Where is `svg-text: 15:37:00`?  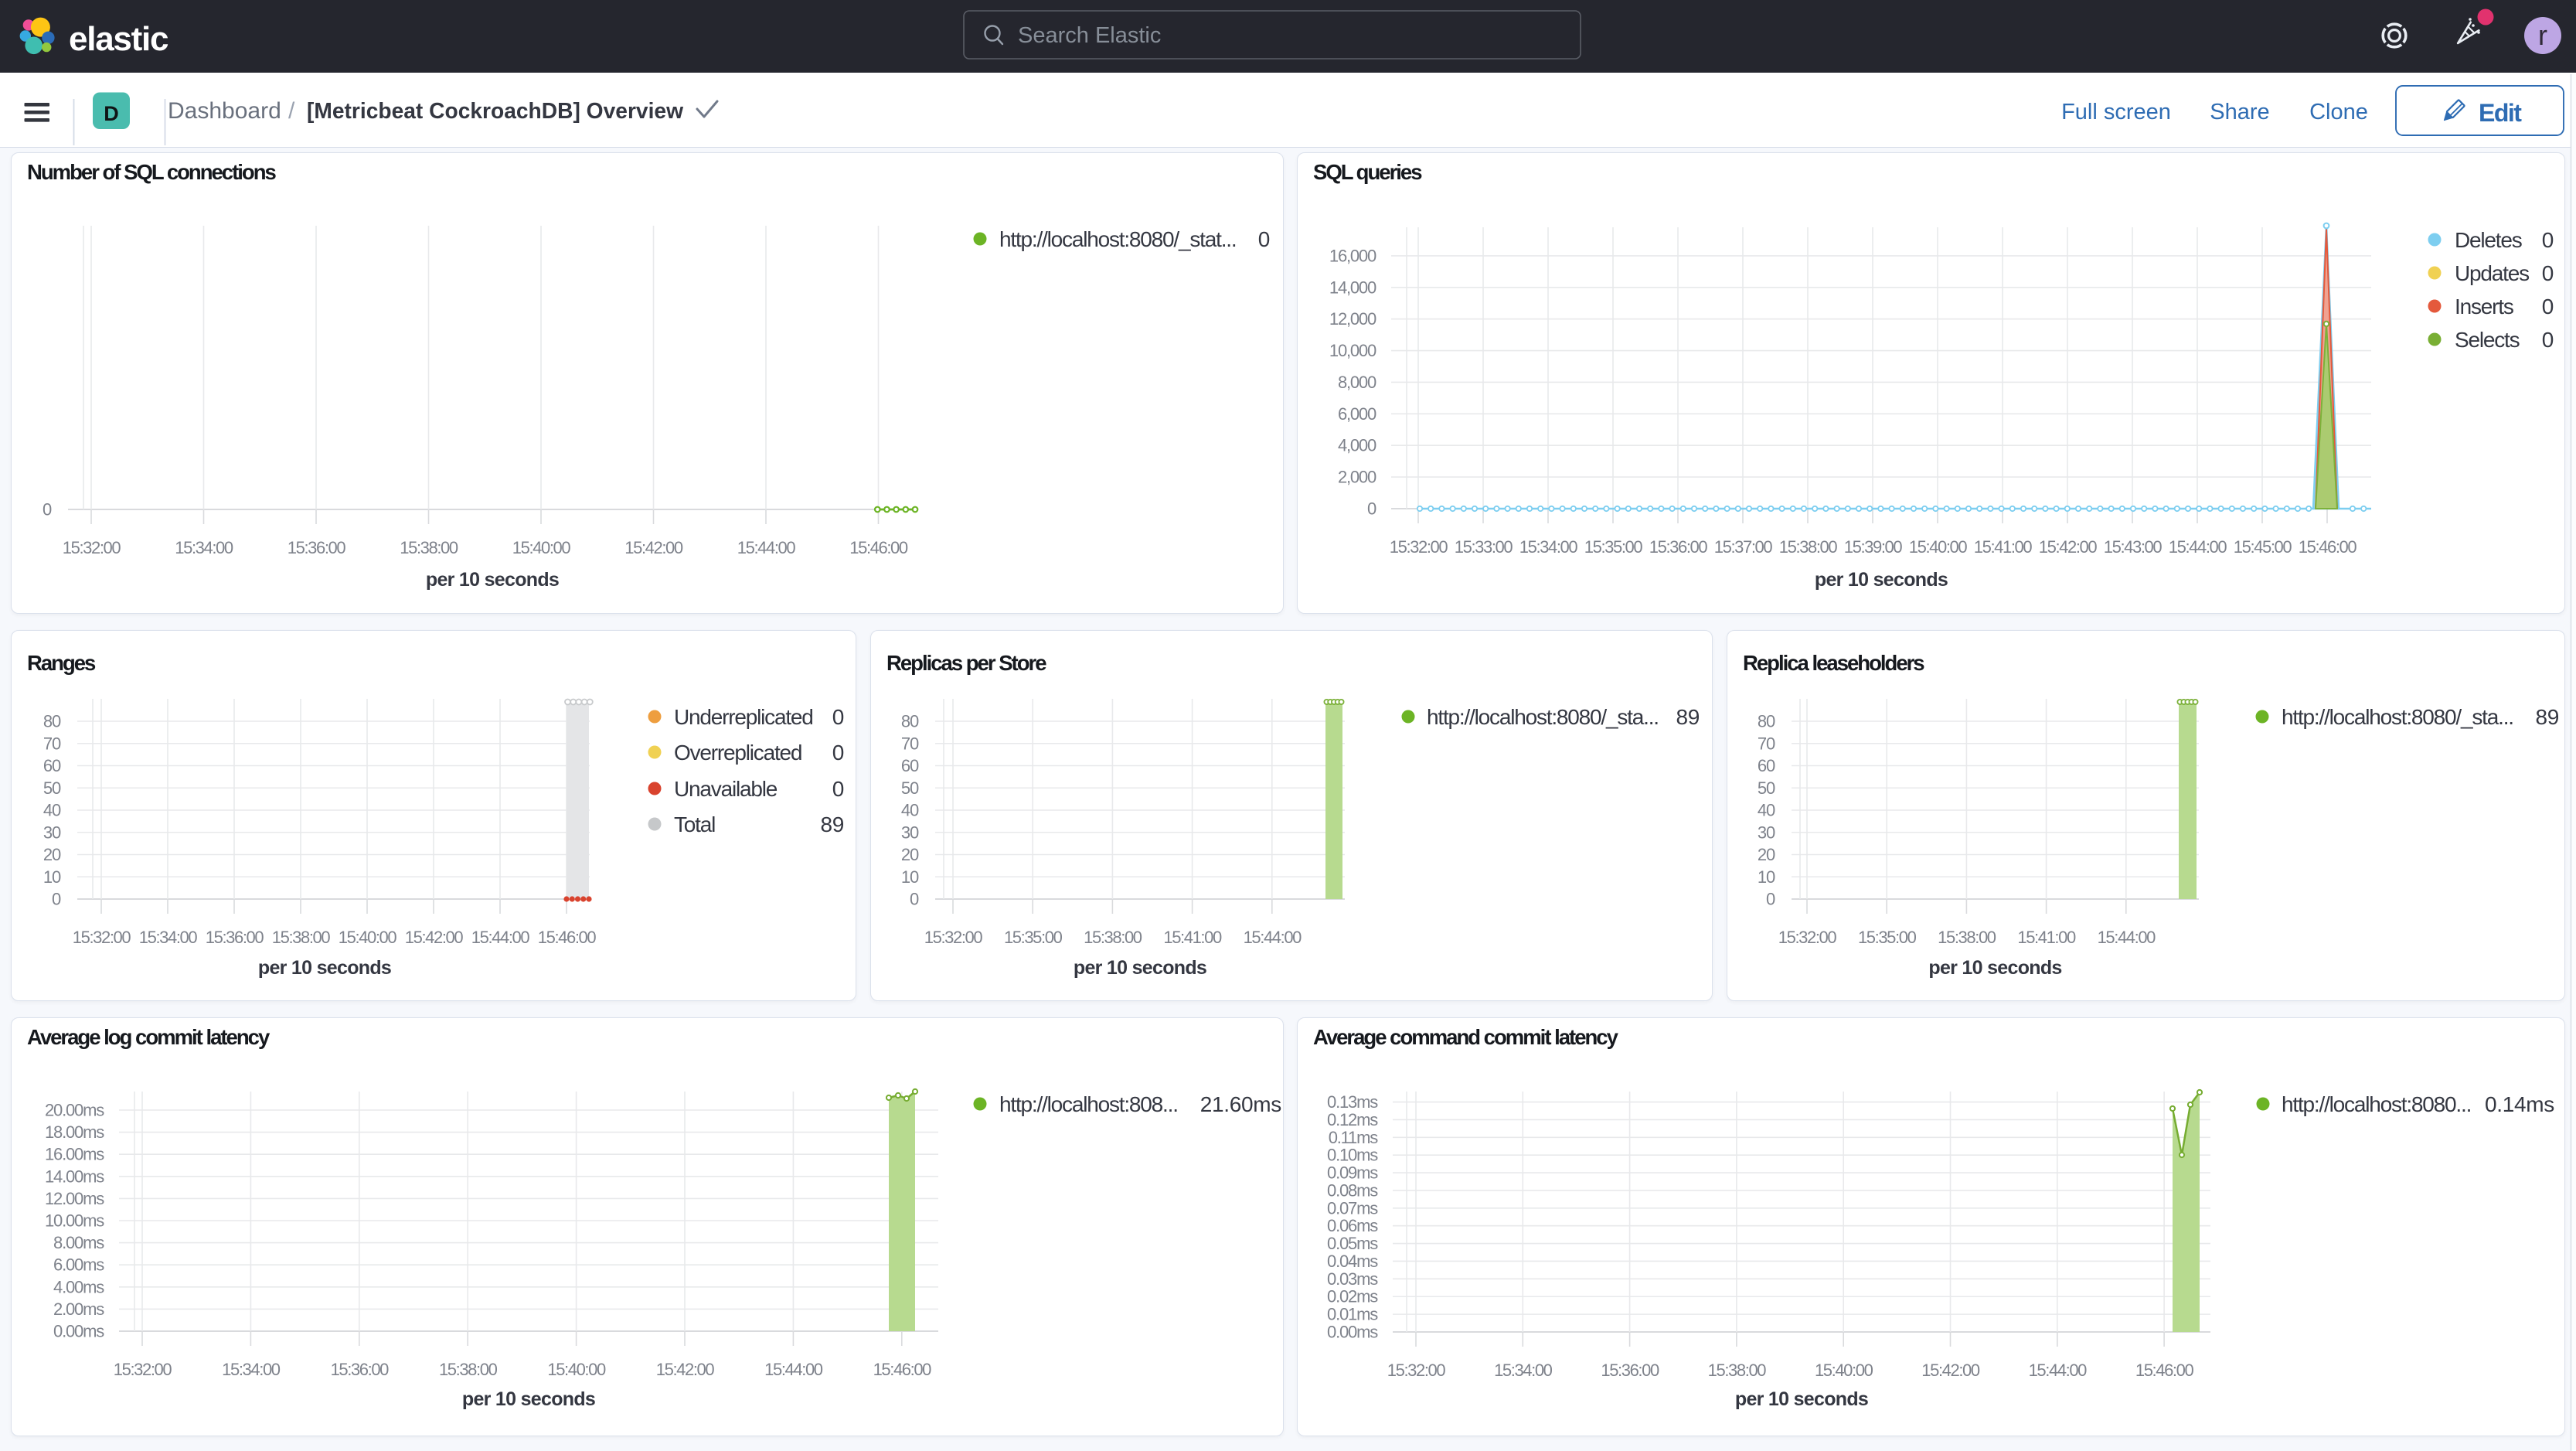 svg-text: 15:37:00 is located at coordinates (1743, 547).